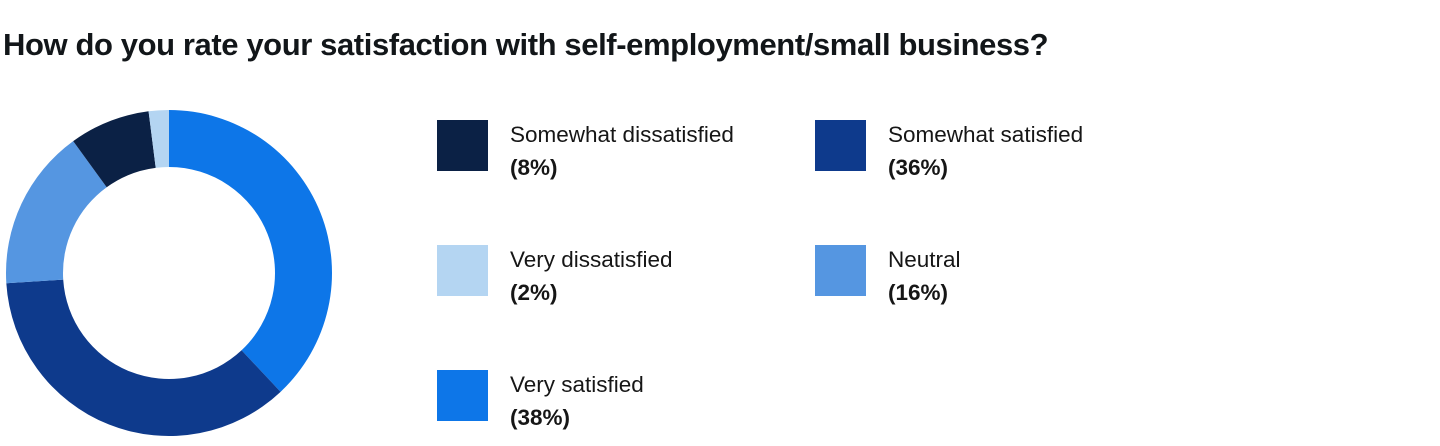 The width and height of the screenshot is (1440, 446). I want to click on legend-pct: (38%), so click(540, 417).